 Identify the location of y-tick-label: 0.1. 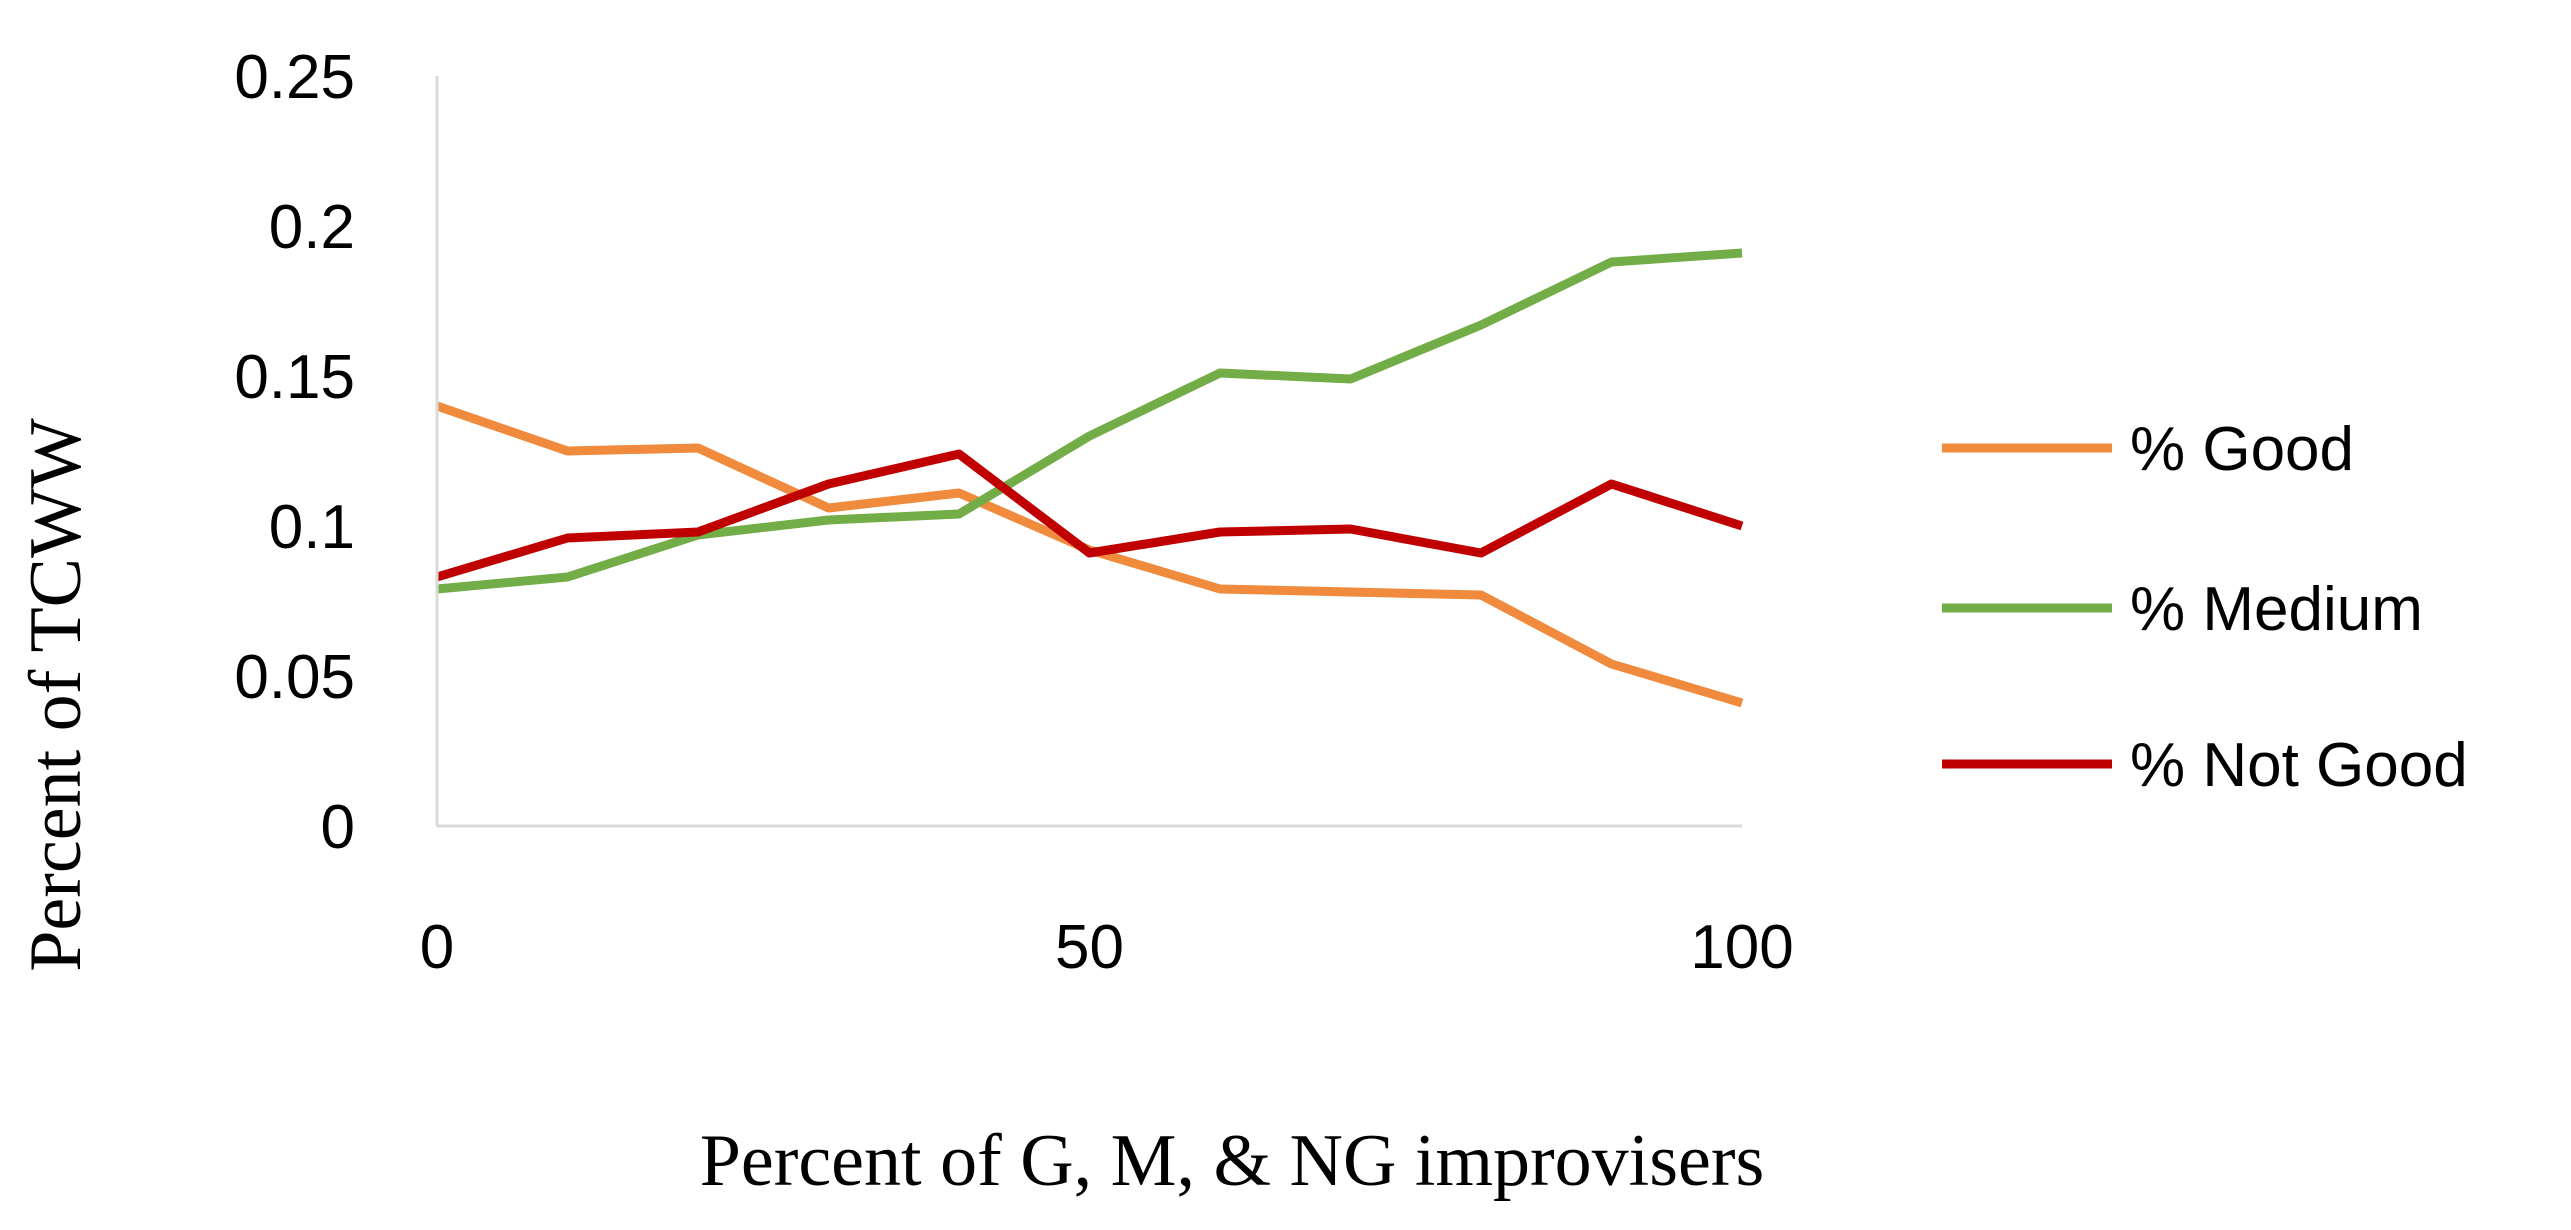
(312, 527).